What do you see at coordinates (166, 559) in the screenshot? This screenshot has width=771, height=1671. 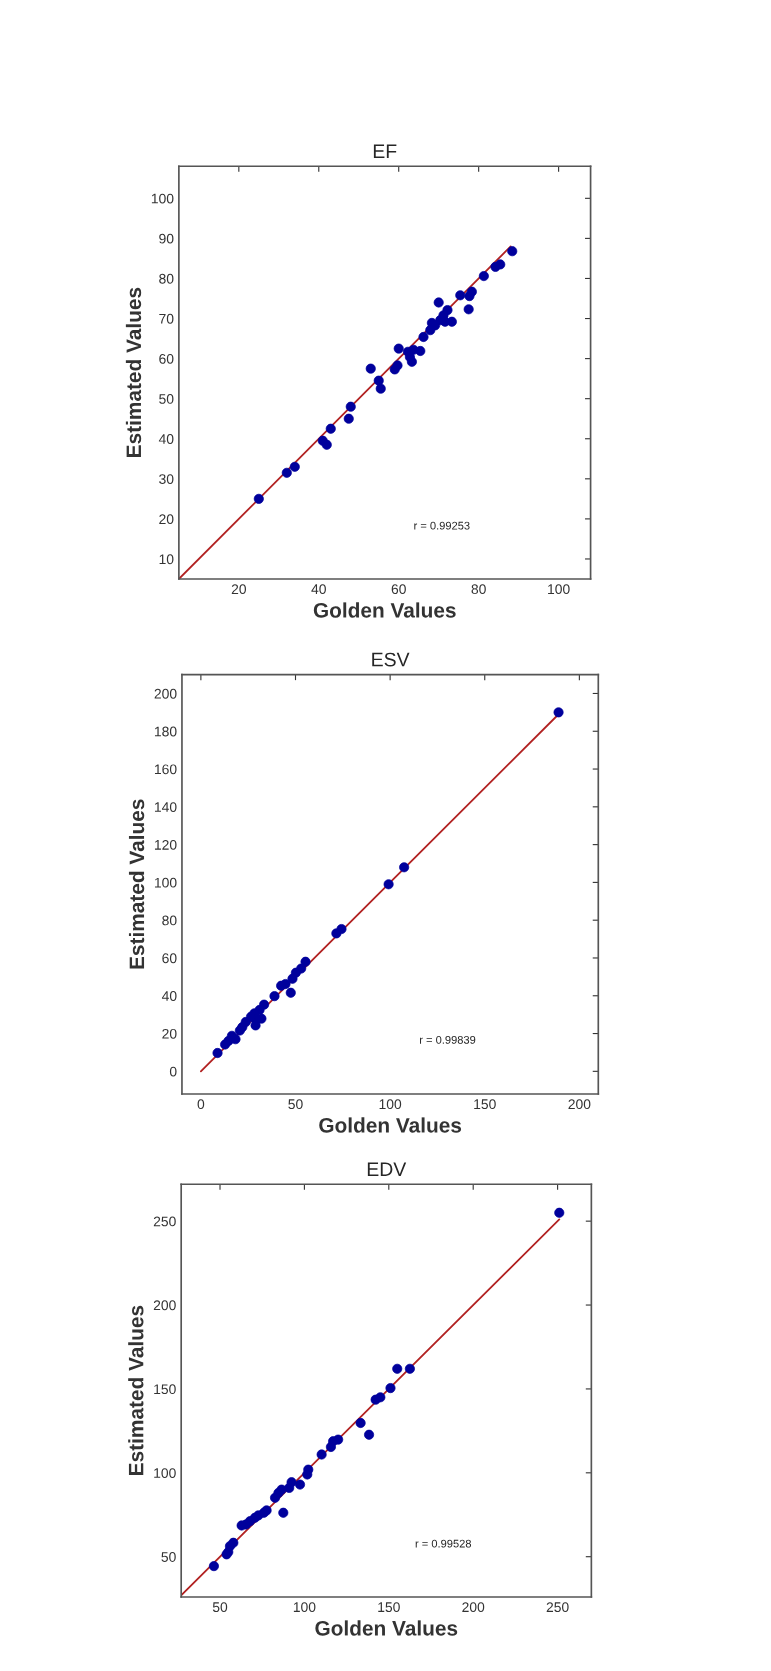 I see `y-tick-label: 10` at bounding box center [166, 559].